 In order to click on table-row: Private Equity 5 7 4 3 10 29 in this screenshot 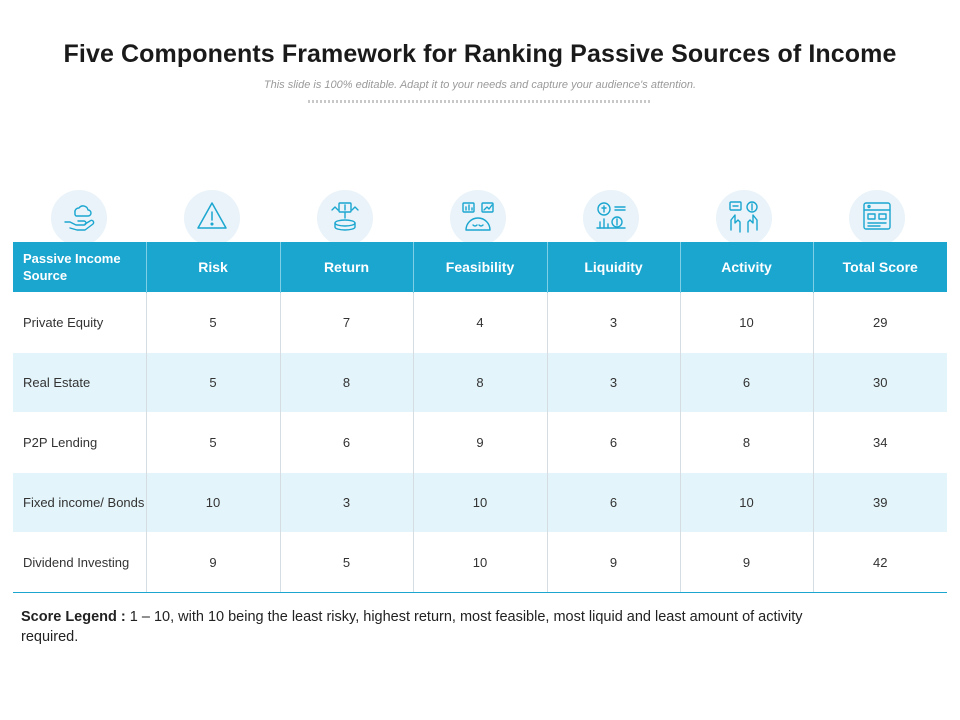, I will do `click(480, 322)`.